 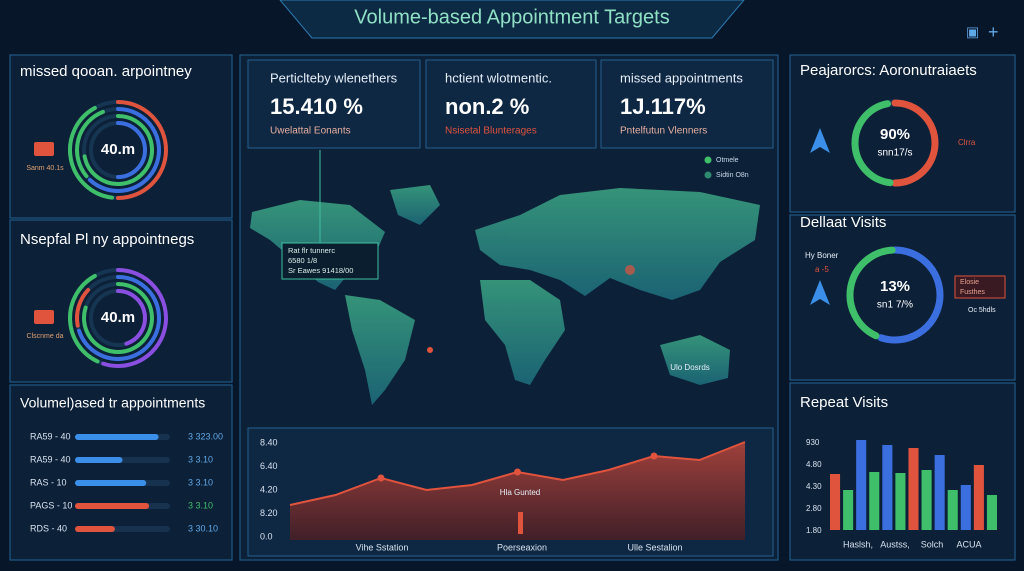 What do you see at coordinates (511, 17) in the screenshot?
I see `header-title: Volume-based Appointment Targets` at bounding box center [511, 17].